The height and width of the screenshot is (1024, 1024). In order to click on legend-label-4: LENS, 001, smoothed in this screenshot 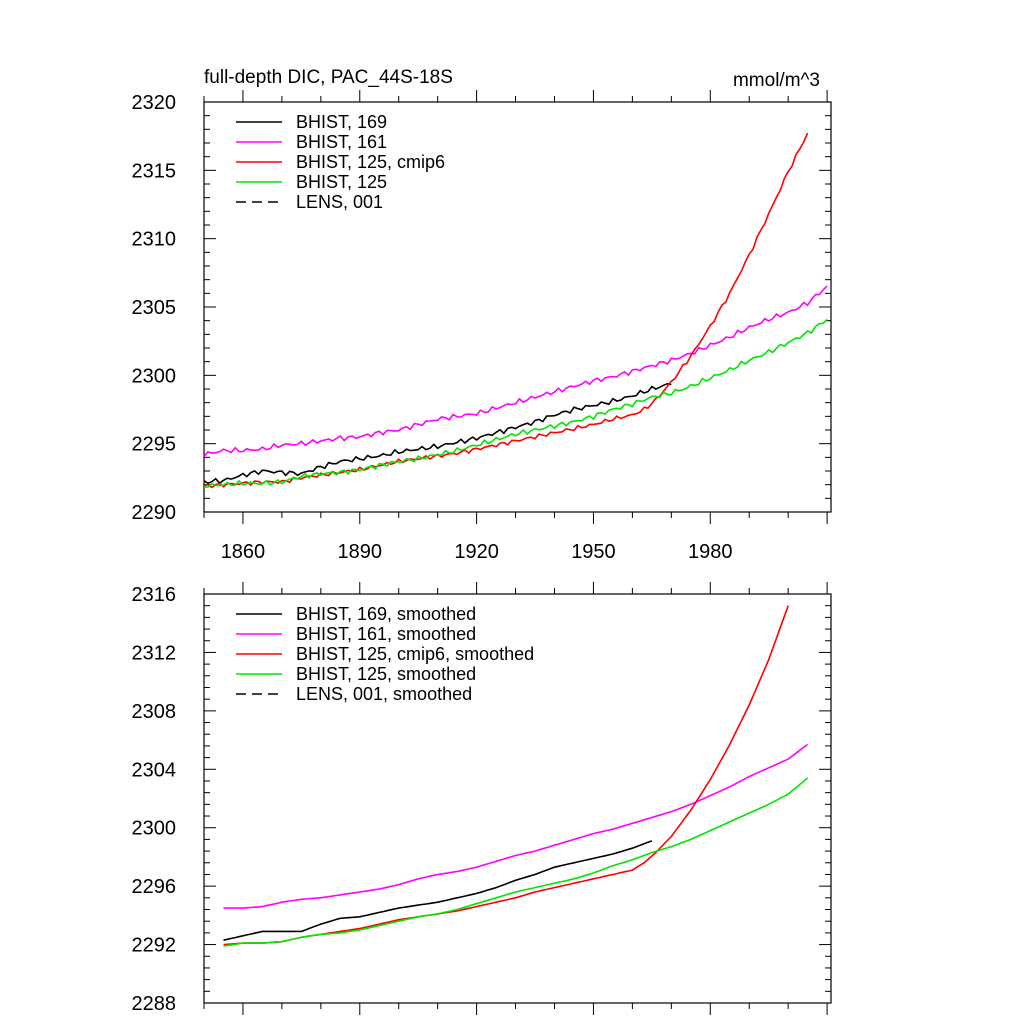, I will do `click(384, 694)`.